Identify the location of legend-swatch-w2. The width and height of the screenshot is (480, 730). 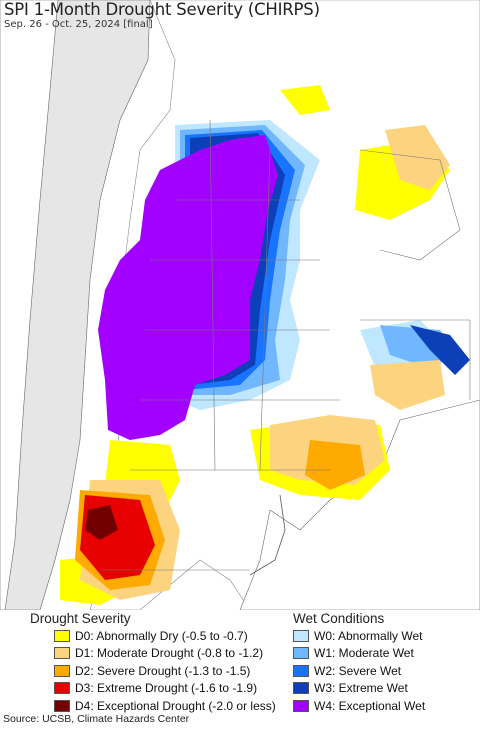
(301, 670).